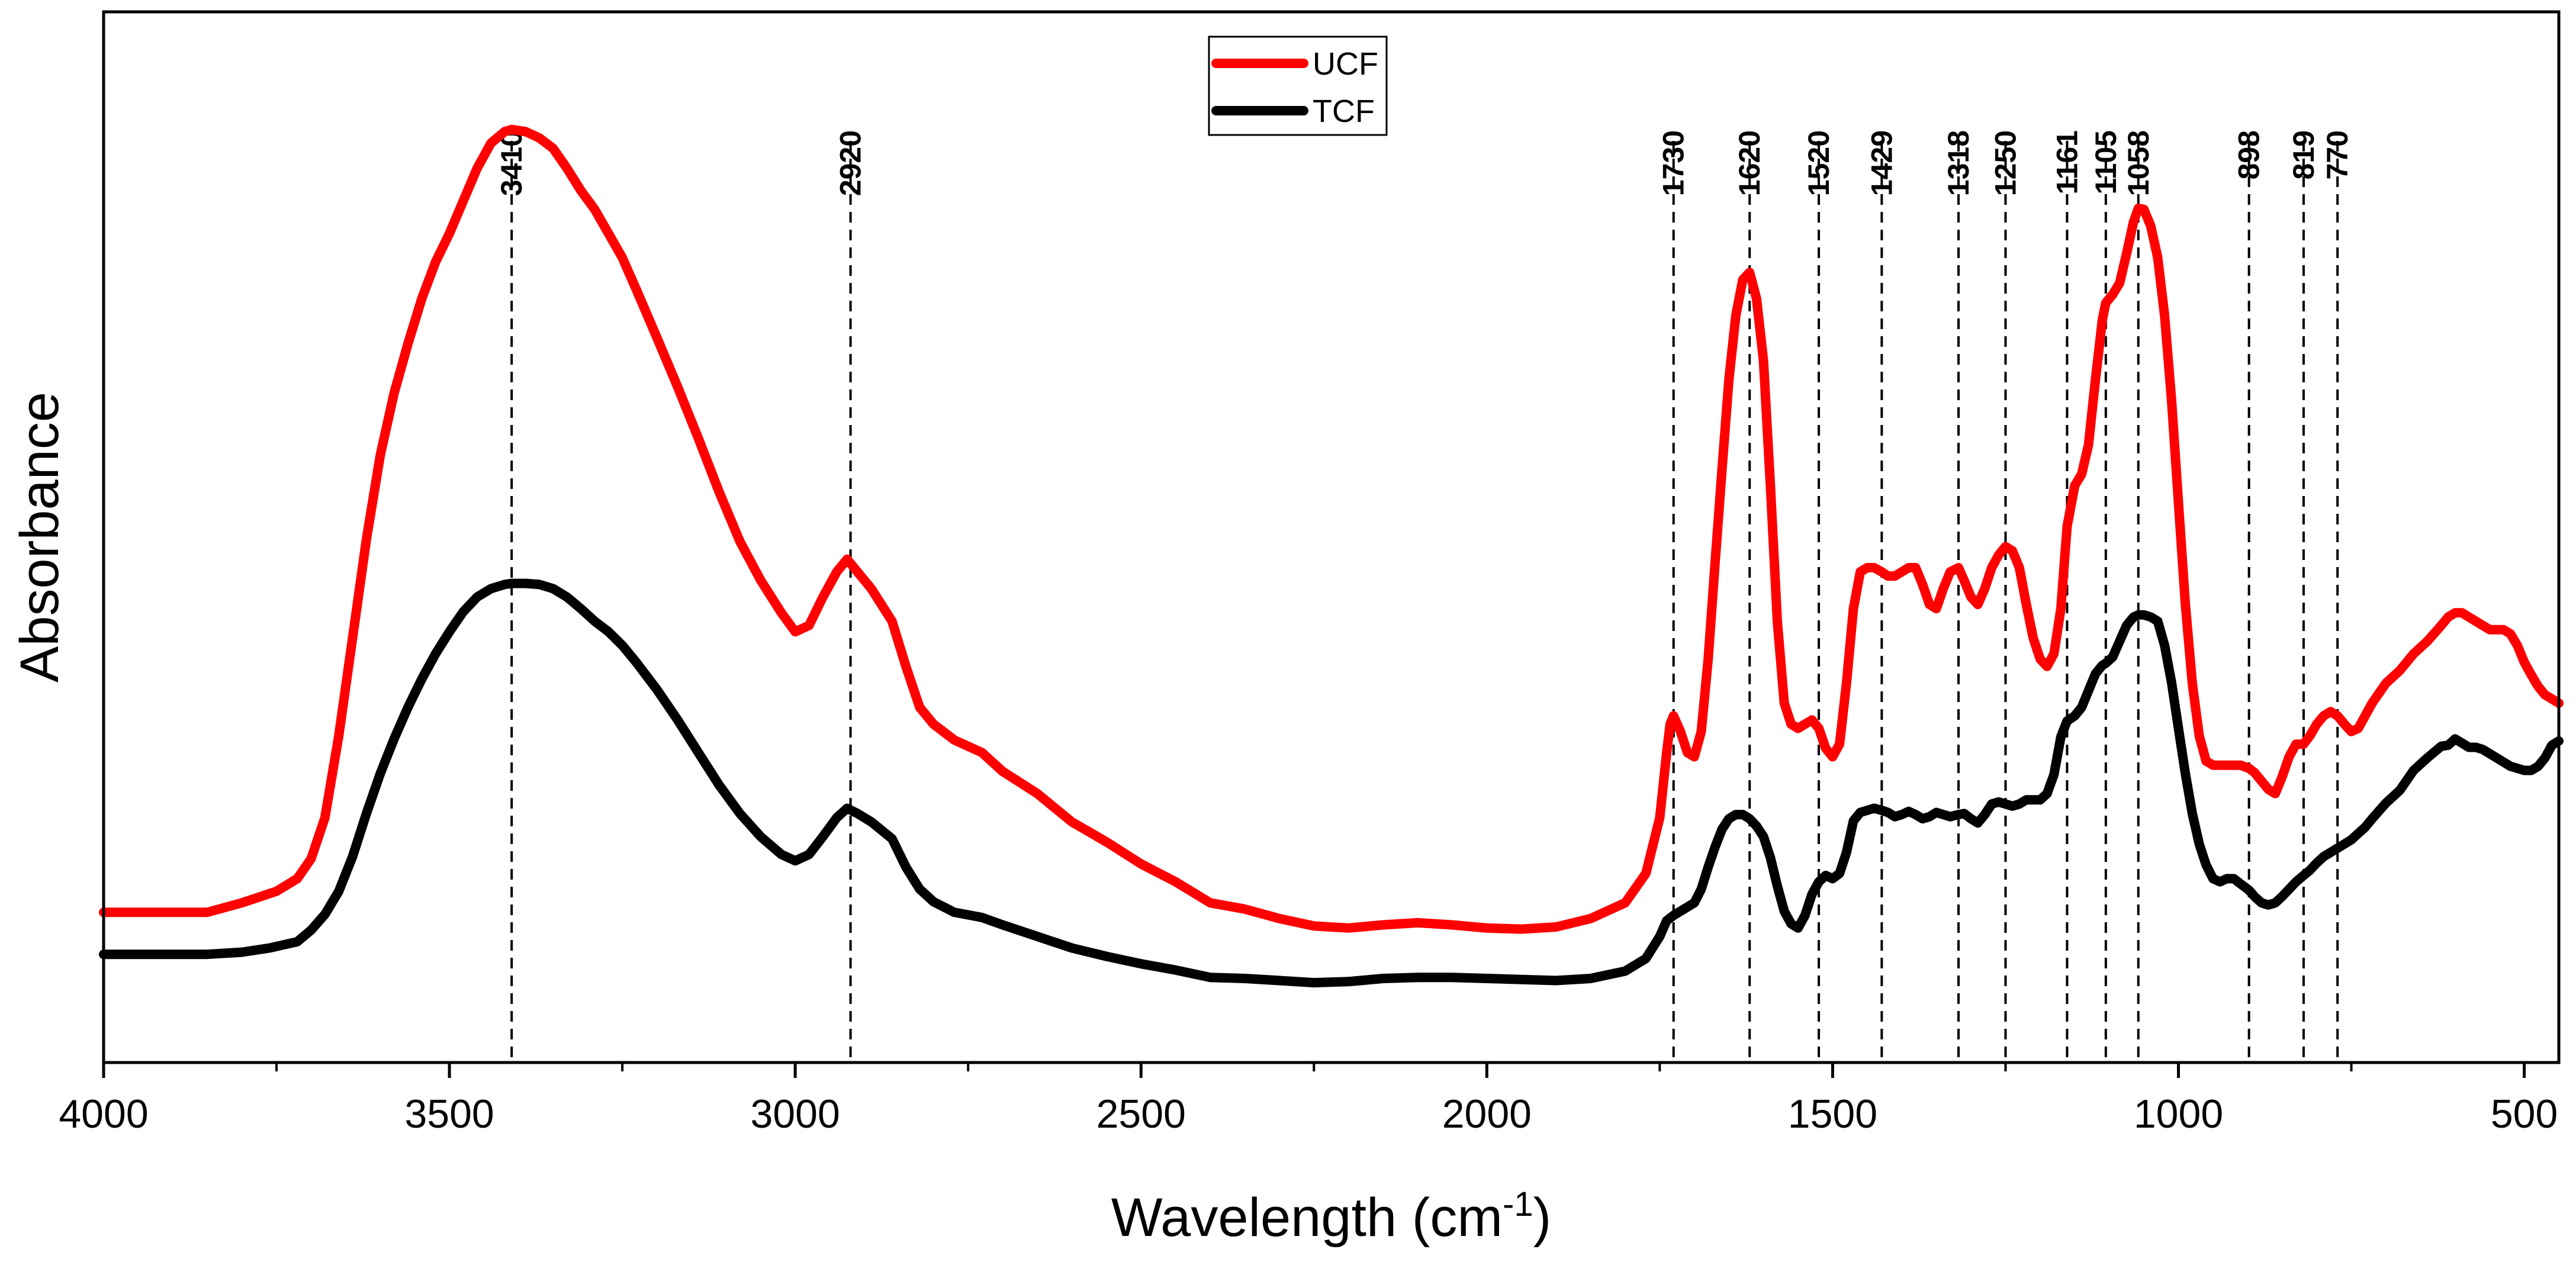 This screenshot has width=2576, height=1262. Describe the element at coordinates (795, 1114) in the screenshot. I see `x-tick-label: 3000` at that location.